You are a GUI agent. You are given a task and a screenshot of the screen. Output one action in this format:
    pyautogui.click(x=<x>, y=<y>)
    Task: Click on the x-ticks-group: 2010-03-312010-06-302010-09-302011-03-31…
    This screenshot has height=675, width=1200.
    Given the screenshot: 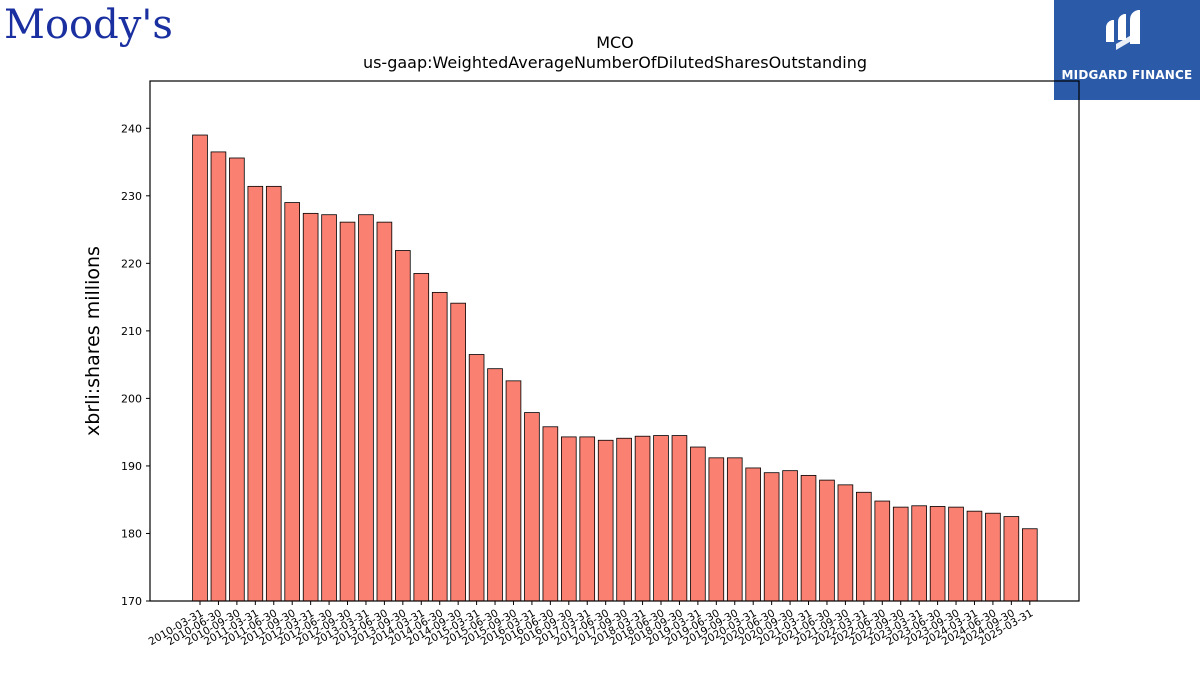 What is the action you would take?
    pyautogui.click(x=591, y=624)
    